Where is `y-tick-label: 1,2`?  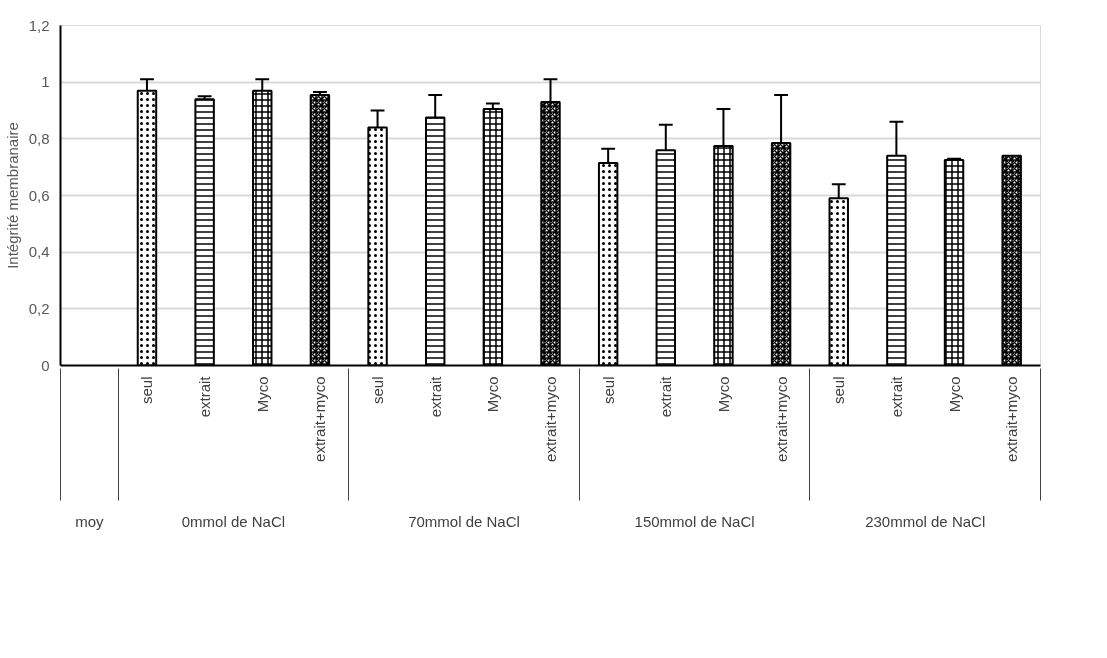
y-tick-label: 1,2 is located at coordinates (39, 25).